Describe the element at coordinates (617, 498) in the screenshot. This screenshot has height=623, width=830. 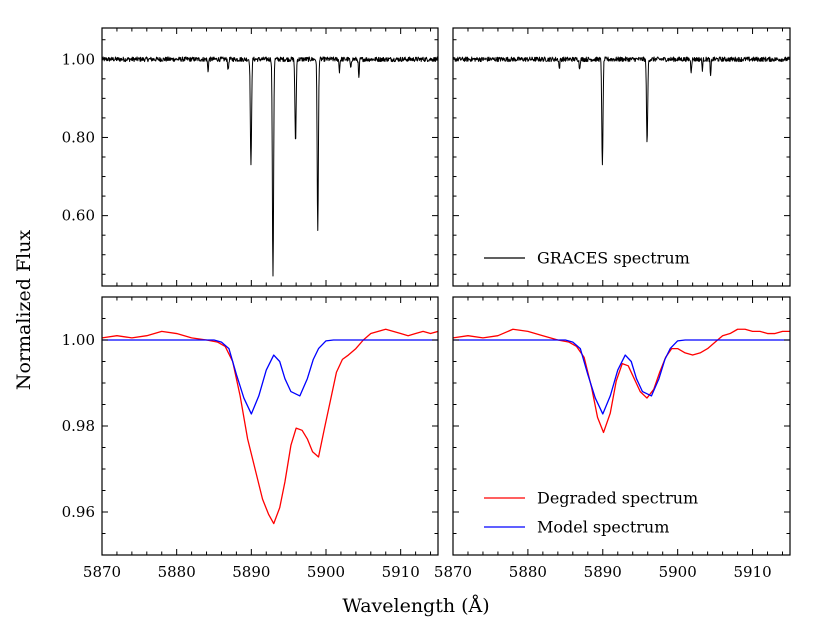
I see `legend-label: Degraded spectrum` at that location.